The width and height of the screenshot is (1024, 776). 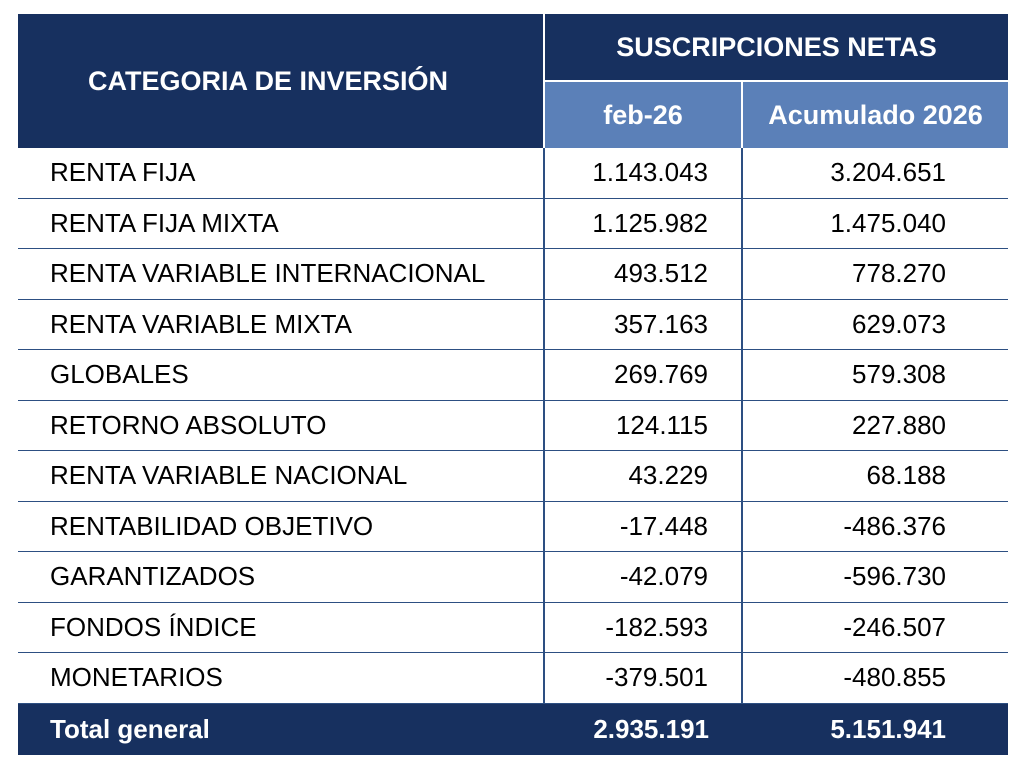 What do you see at coordinates (281, 223) in the screenshot?
I see `category-cell: RENTA FIJA MIXTA` at bounding box center [281, 223].